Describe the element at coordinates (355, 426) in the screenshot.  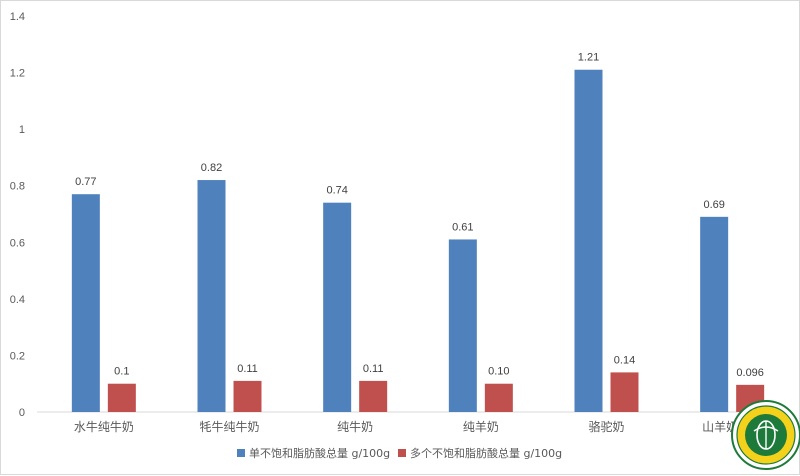
I see `x-category-label: 纯牛奶` at that location.